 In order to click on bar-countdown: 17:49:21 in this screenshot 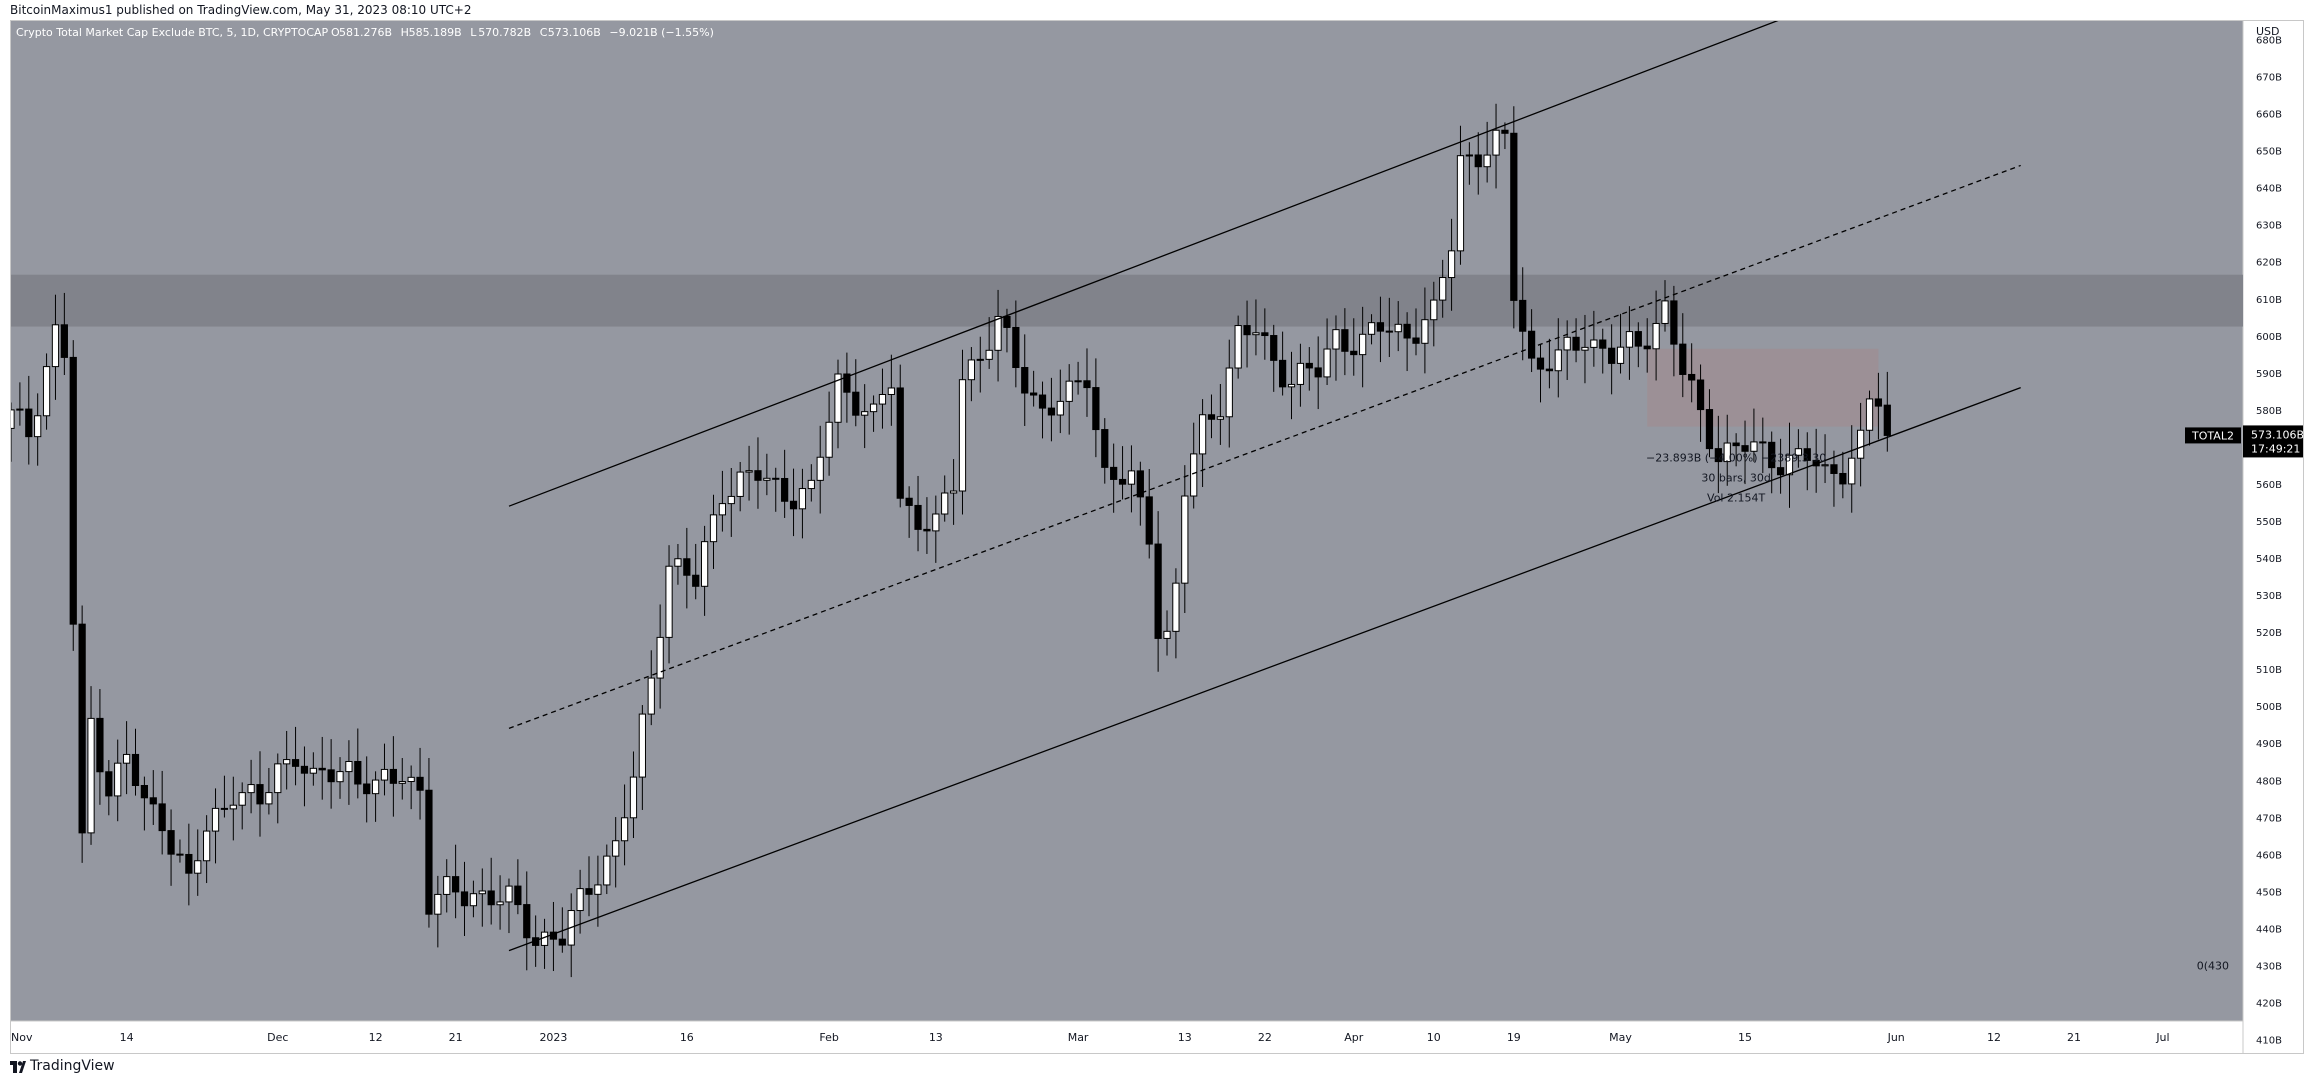, I will do `click(2275, 448)`.